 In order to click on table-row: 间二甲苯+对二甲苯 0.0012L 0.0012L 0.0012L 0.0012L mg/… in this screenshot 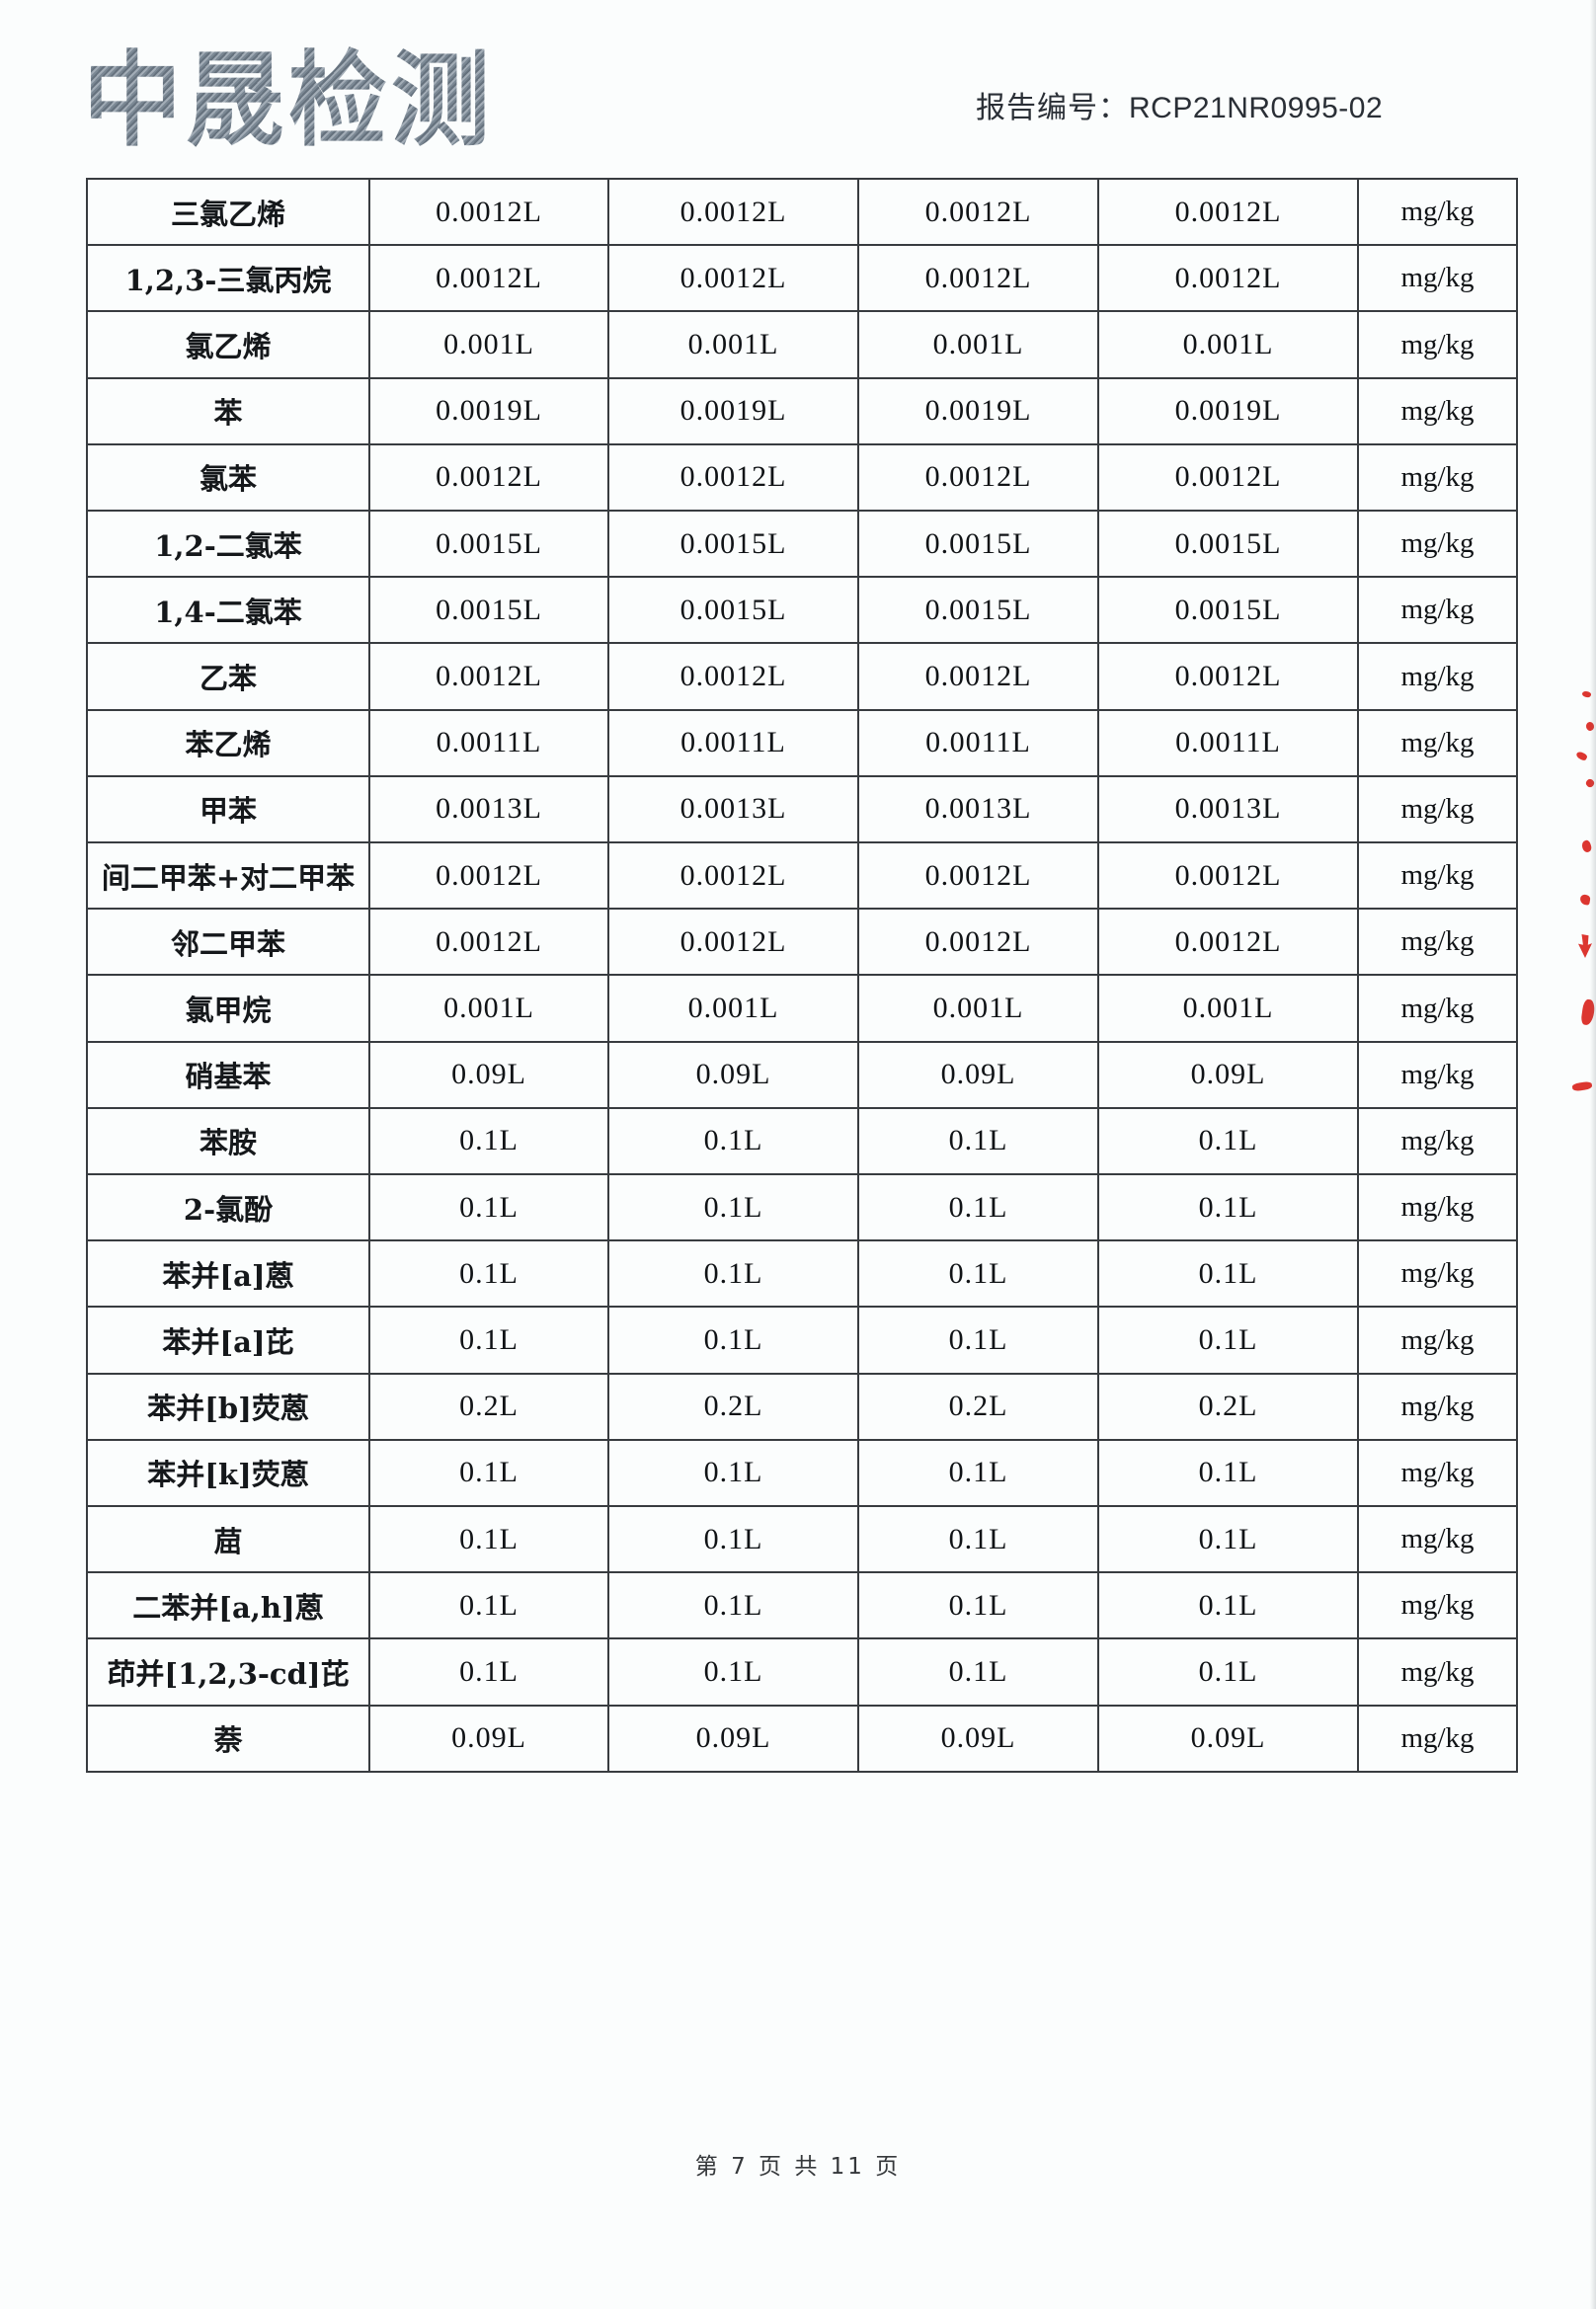, I will do `click(802, 876)`.